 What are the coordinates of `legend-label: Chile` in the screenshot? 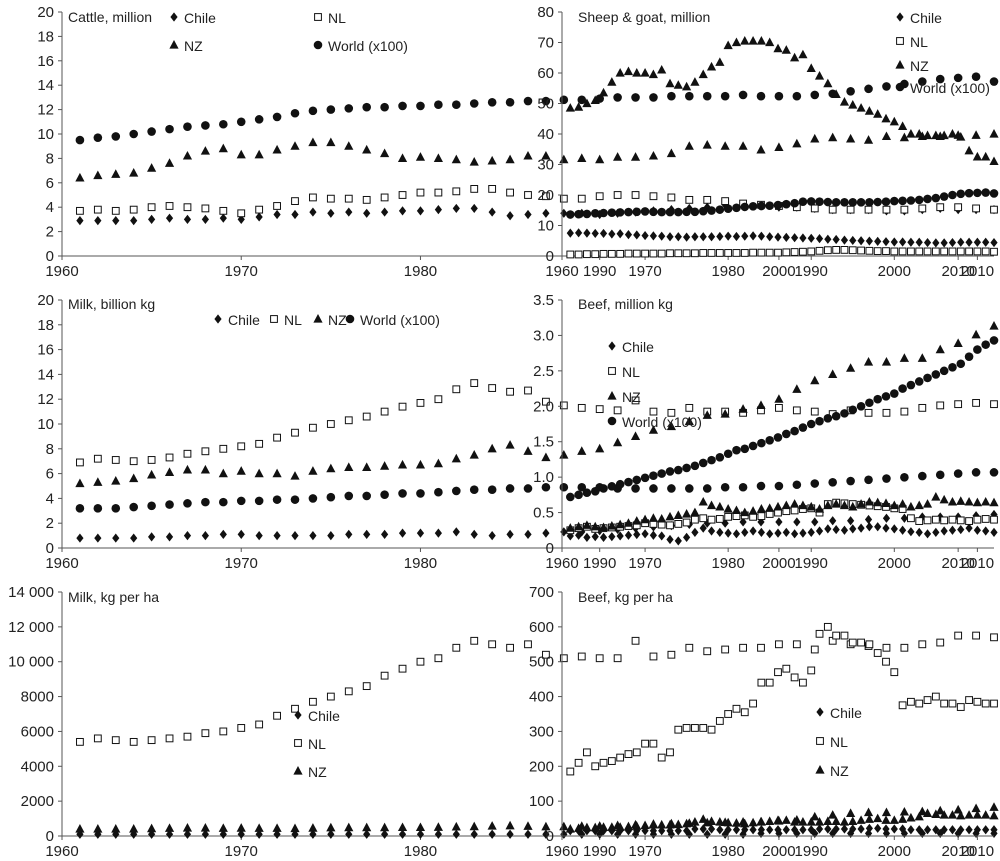 It's located at (200, 18).